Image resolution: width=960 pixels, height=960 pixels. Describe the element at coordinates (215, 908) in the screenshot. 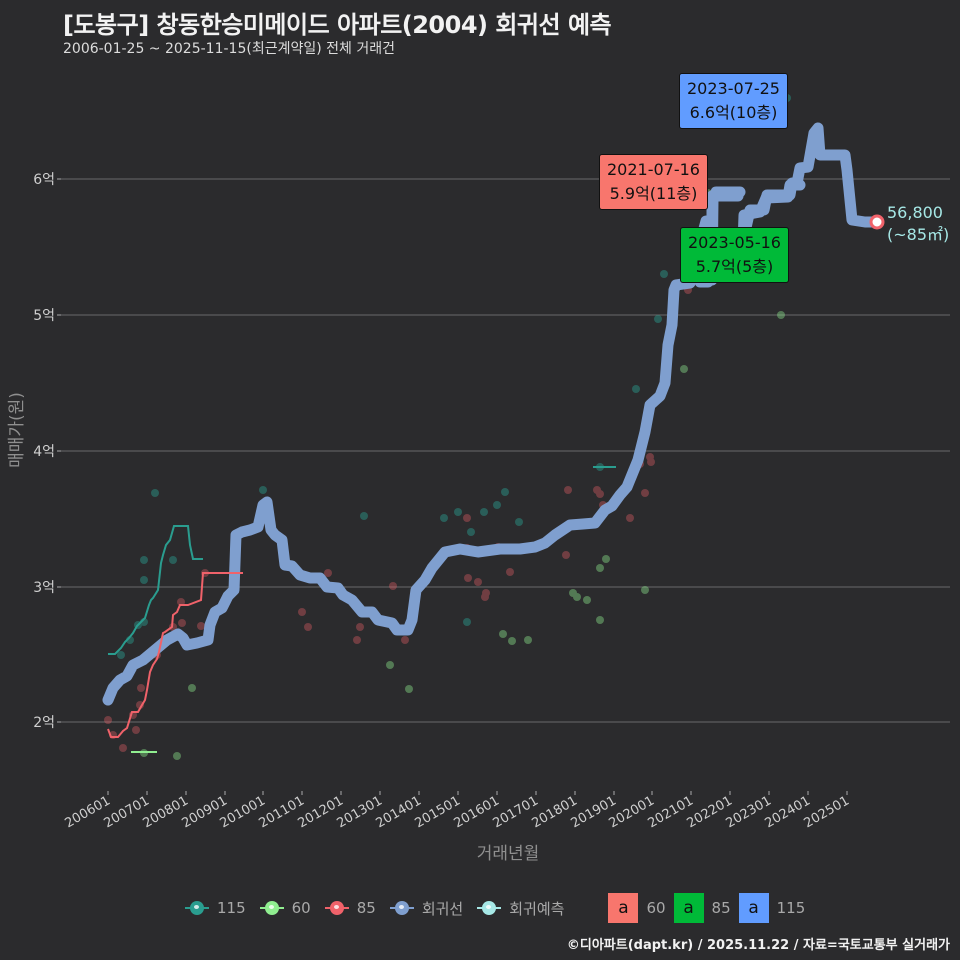

I see `legend-item-115: 115` at that location.